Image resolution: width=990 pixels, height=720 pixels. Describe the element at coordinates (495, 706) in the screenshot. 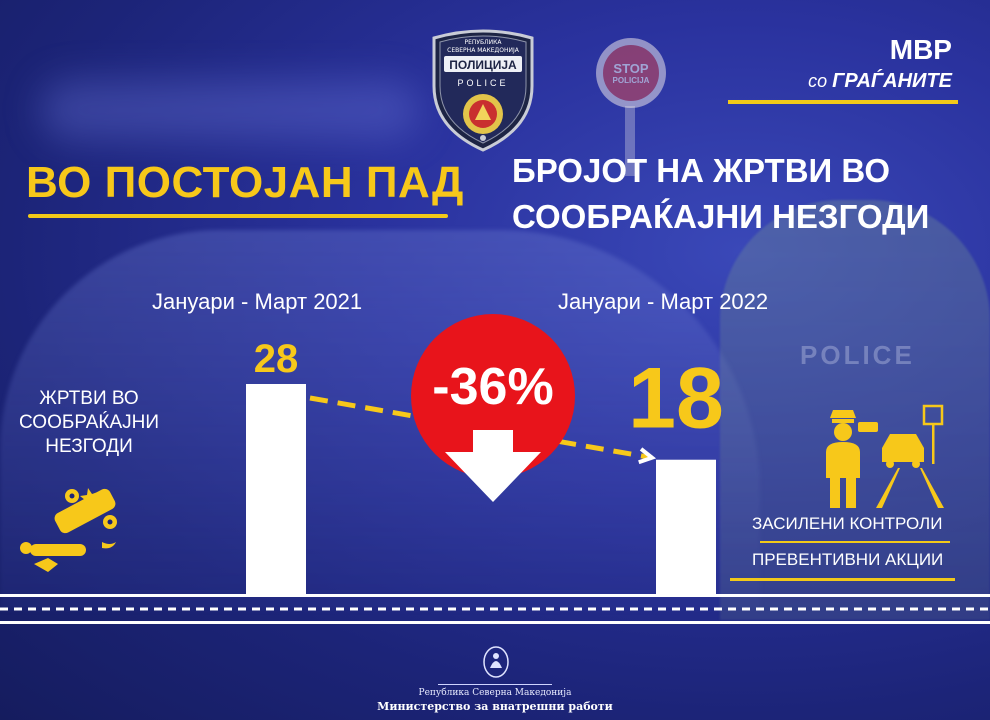

I see `footer-ministry: Министерство за внатрешни работи` at that location.